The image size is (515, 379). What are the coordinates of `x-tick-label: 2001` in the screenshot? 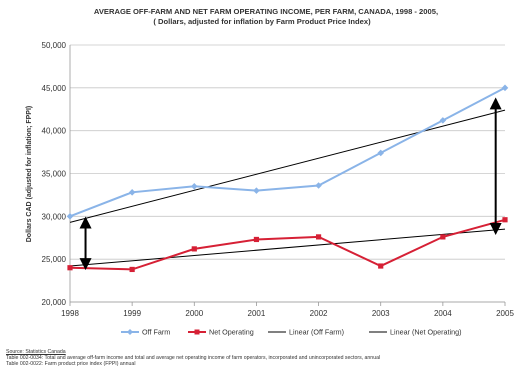 It's located at (257, 313).